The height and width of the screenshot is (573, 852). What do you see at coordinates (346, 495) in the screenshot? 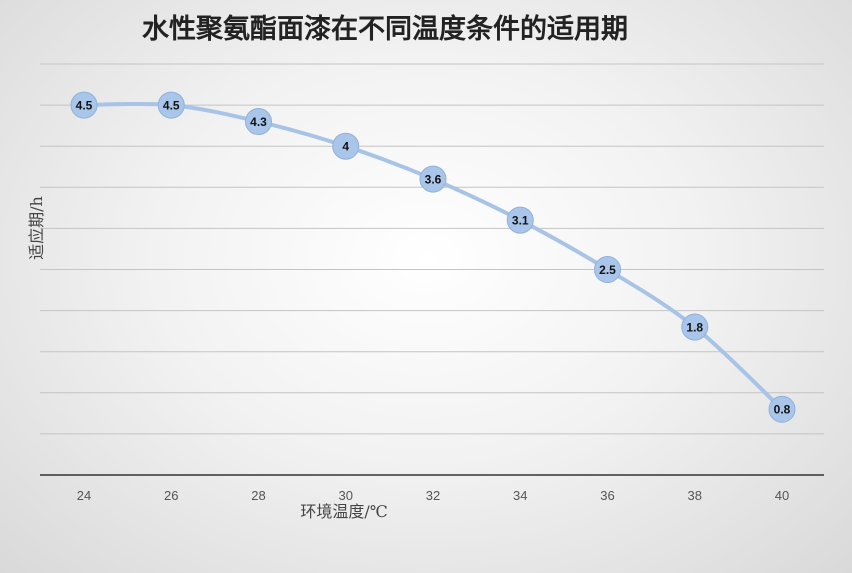
I see `x-tick-label: 30` at bounding box center [346, 495].